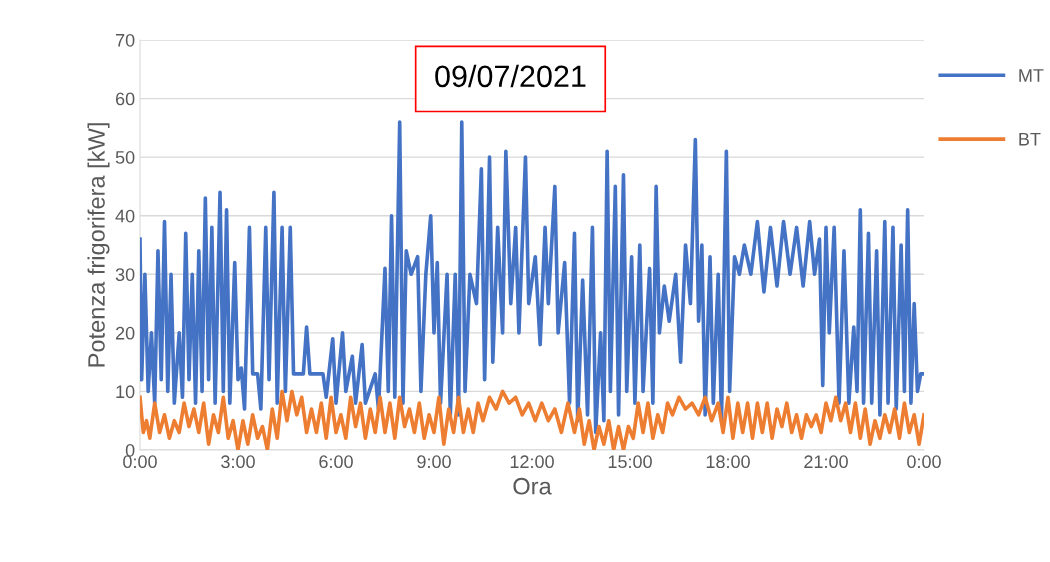 Image resolution: width=1050 pixels, height=562 pixels. Describe the element at coordinates (125, 392) in the screenshot. I see `y-tick-label: 10` at that location.